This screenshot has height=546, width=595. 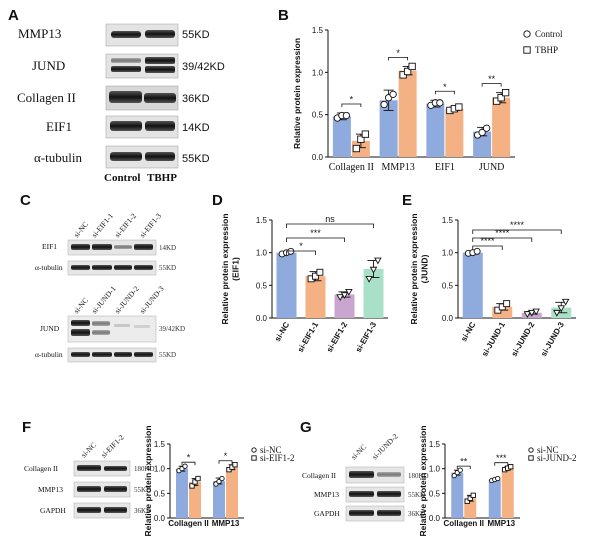 I want to click on blot-a-label-5: α-tubulin, so click(x=58, y=157).